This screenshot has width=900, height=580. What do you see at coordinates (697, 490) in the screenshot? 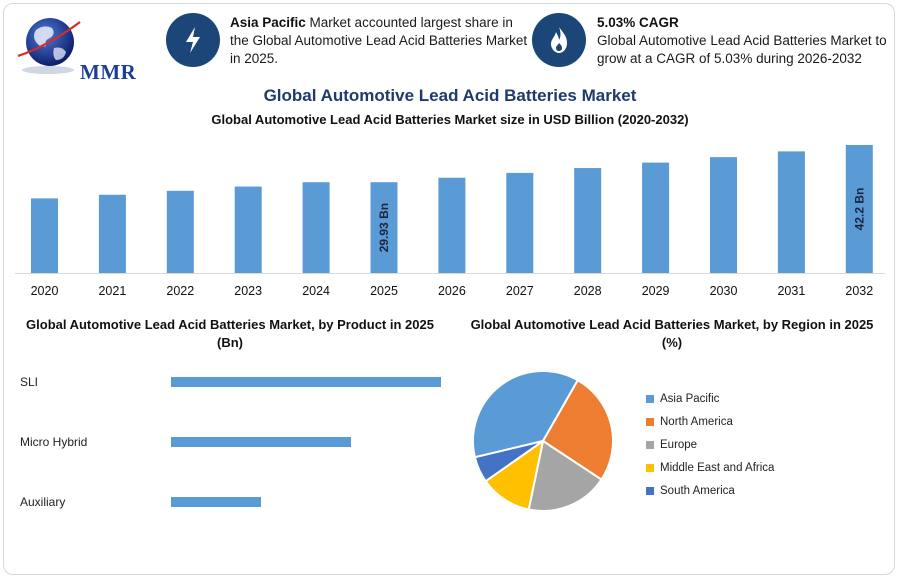
I see `legend-label: South America` at bounding box center [697, 490].